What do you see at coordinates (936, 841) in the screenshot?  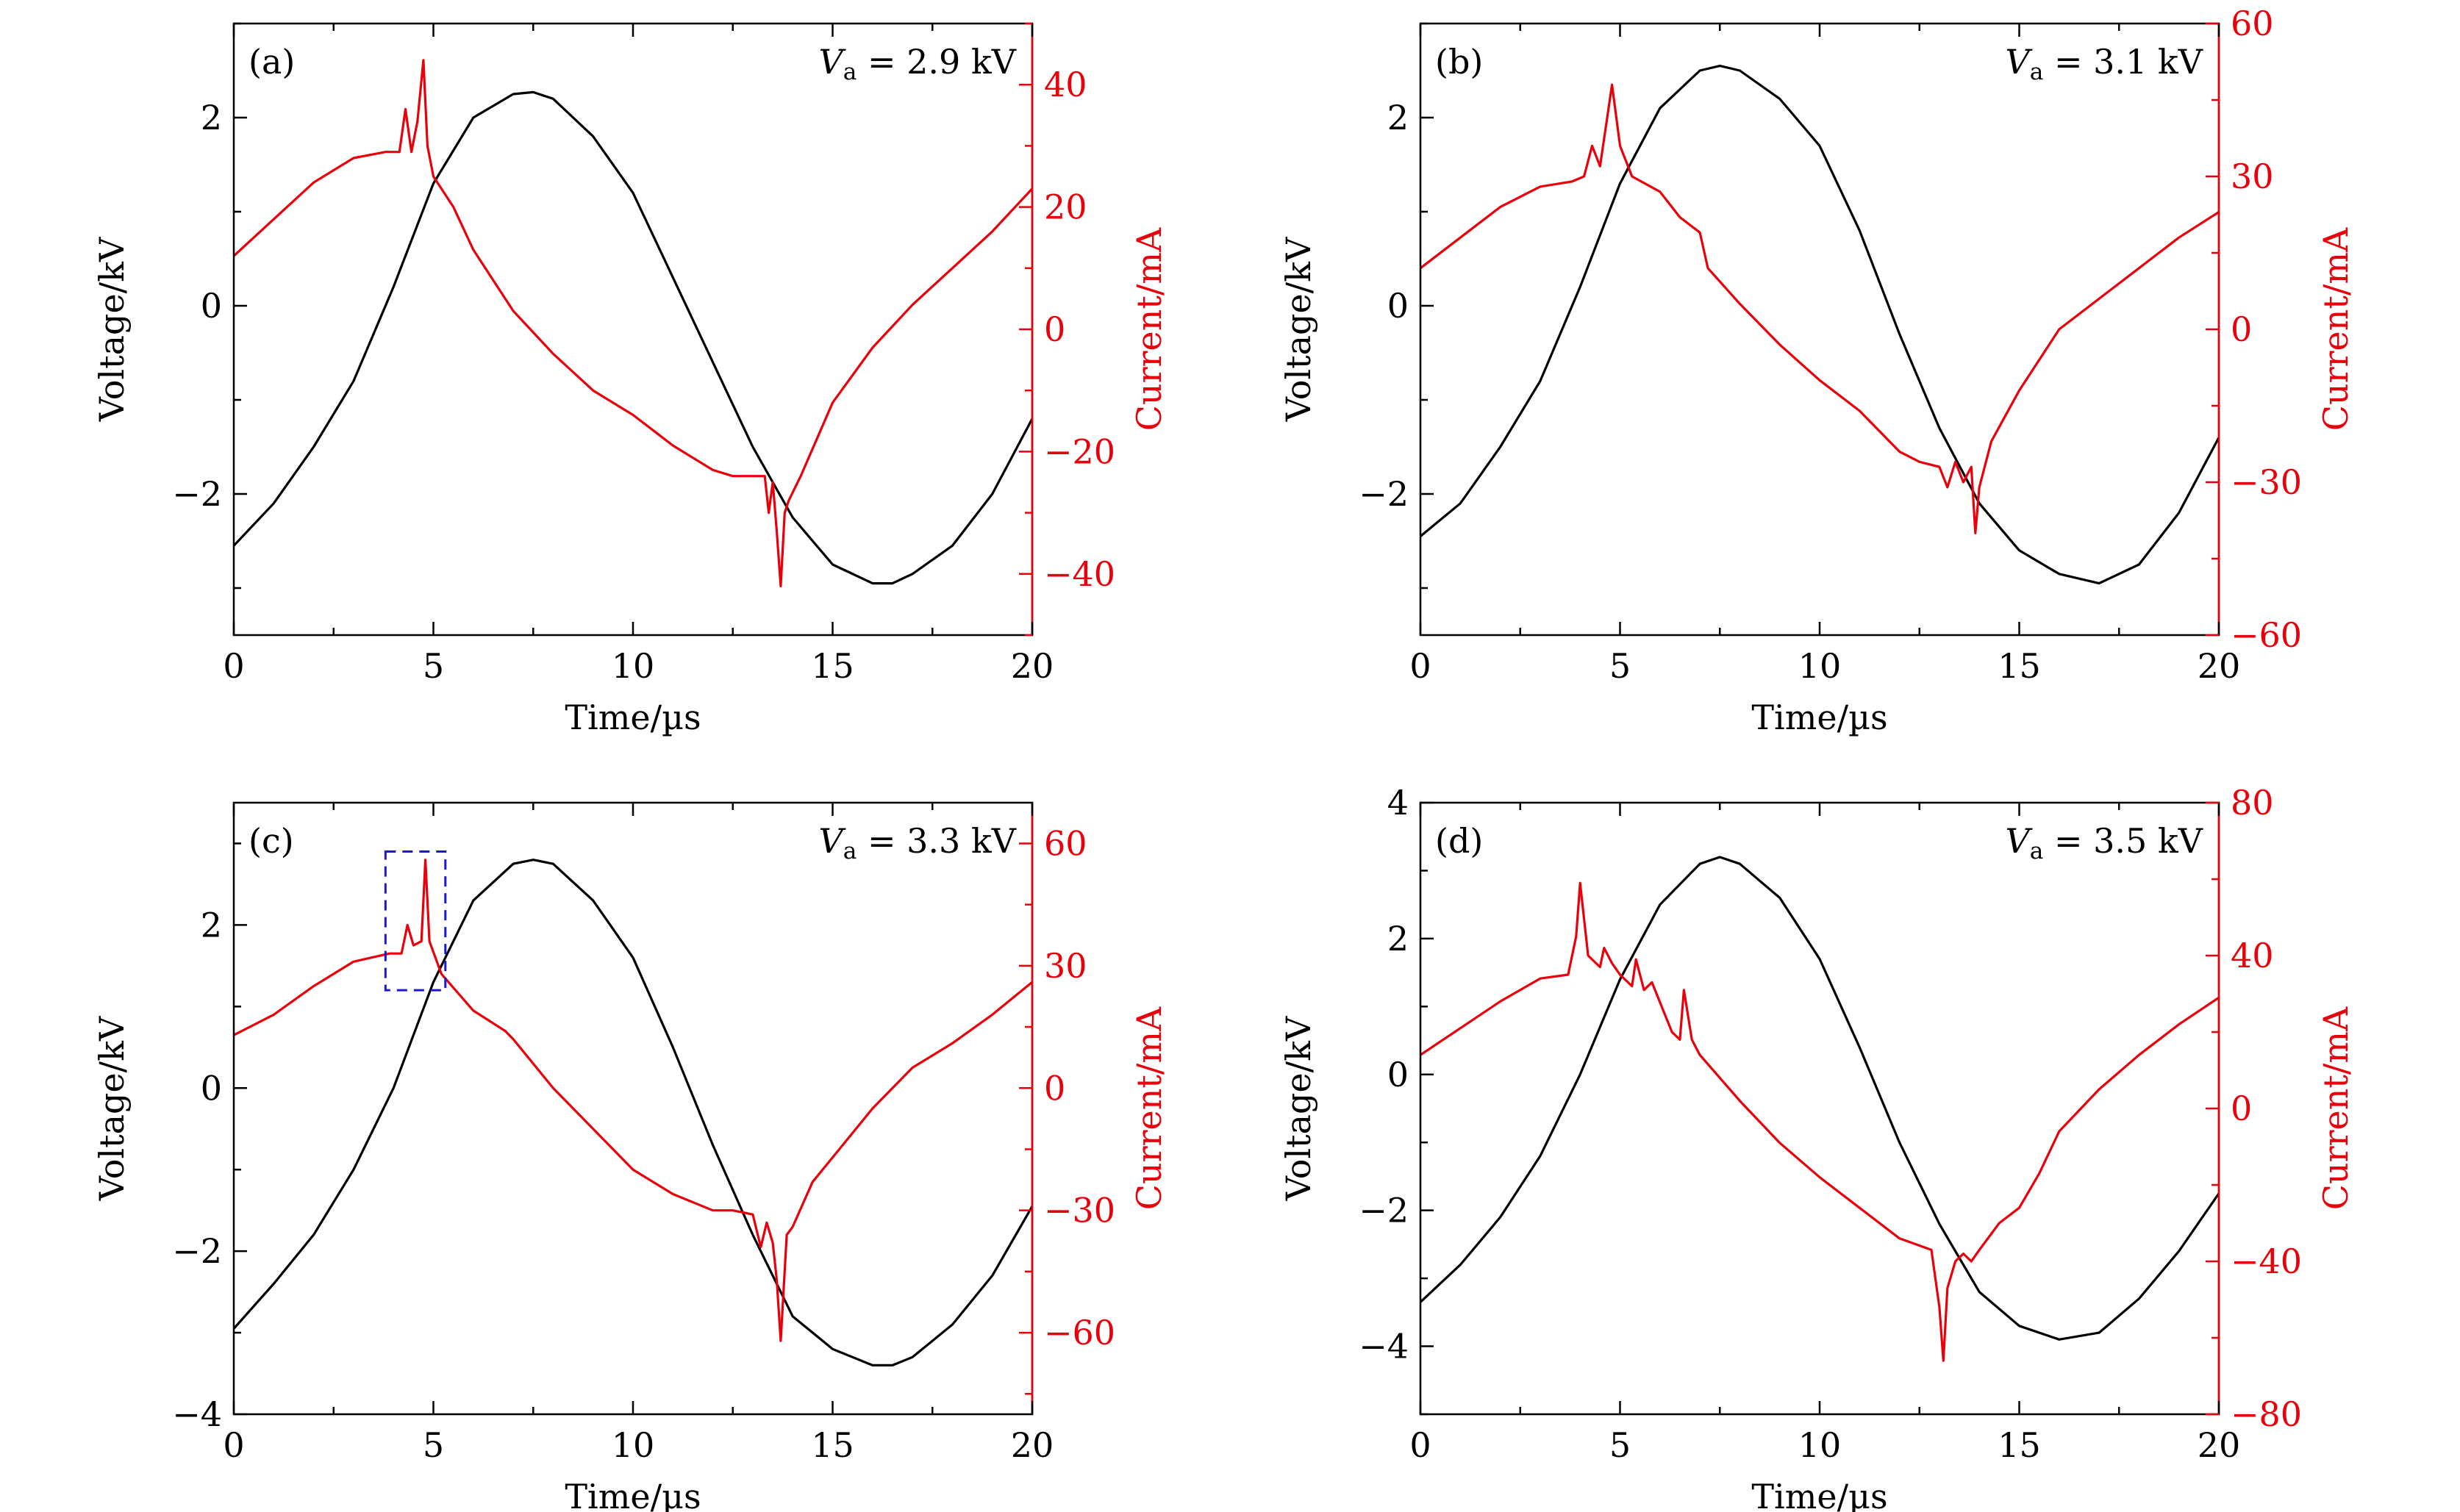 I see `annotation-value: = 3.3 kV` at bounding box center [936, 841].